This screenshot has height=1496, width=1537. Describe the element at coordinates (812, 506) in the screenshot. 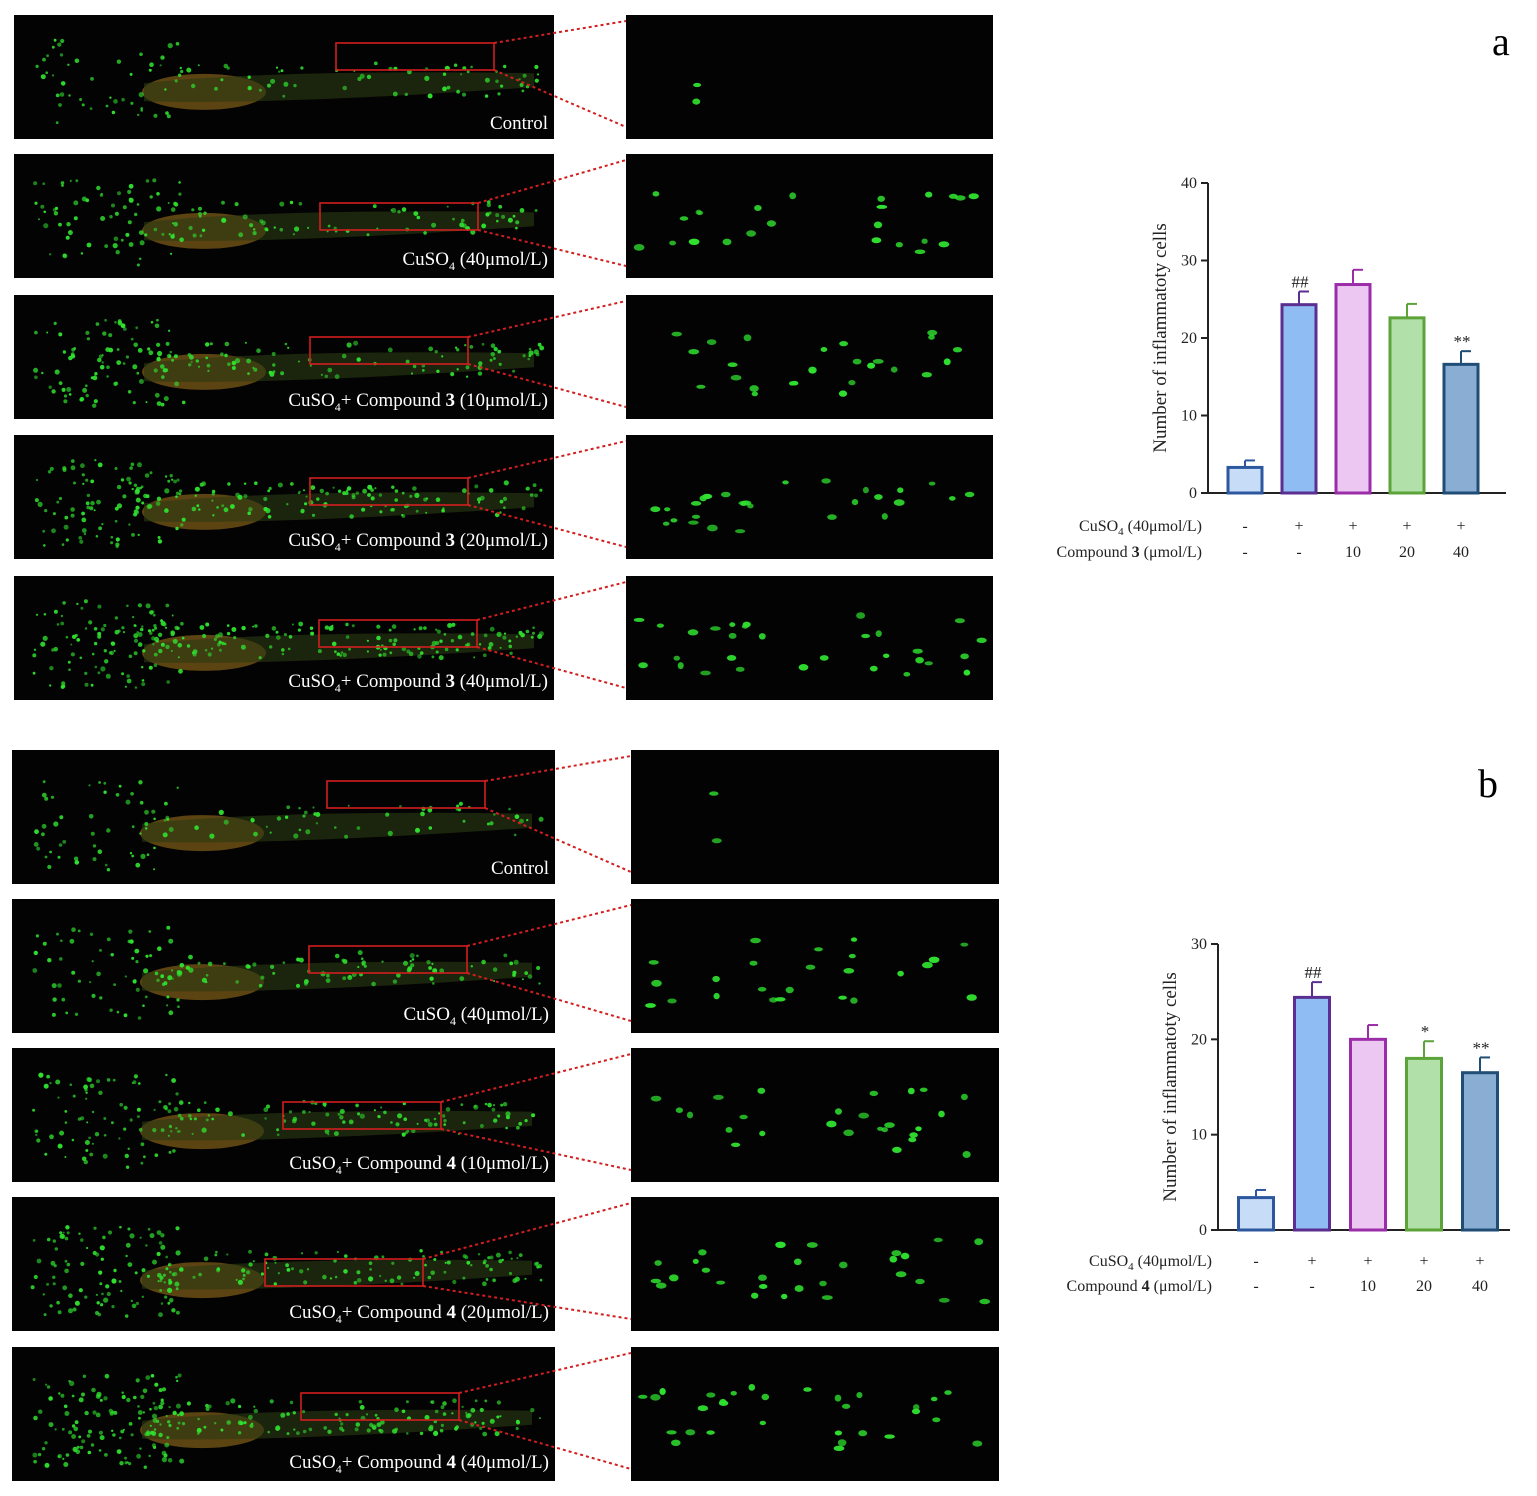

I see `zoom-fluorescence` at that location.